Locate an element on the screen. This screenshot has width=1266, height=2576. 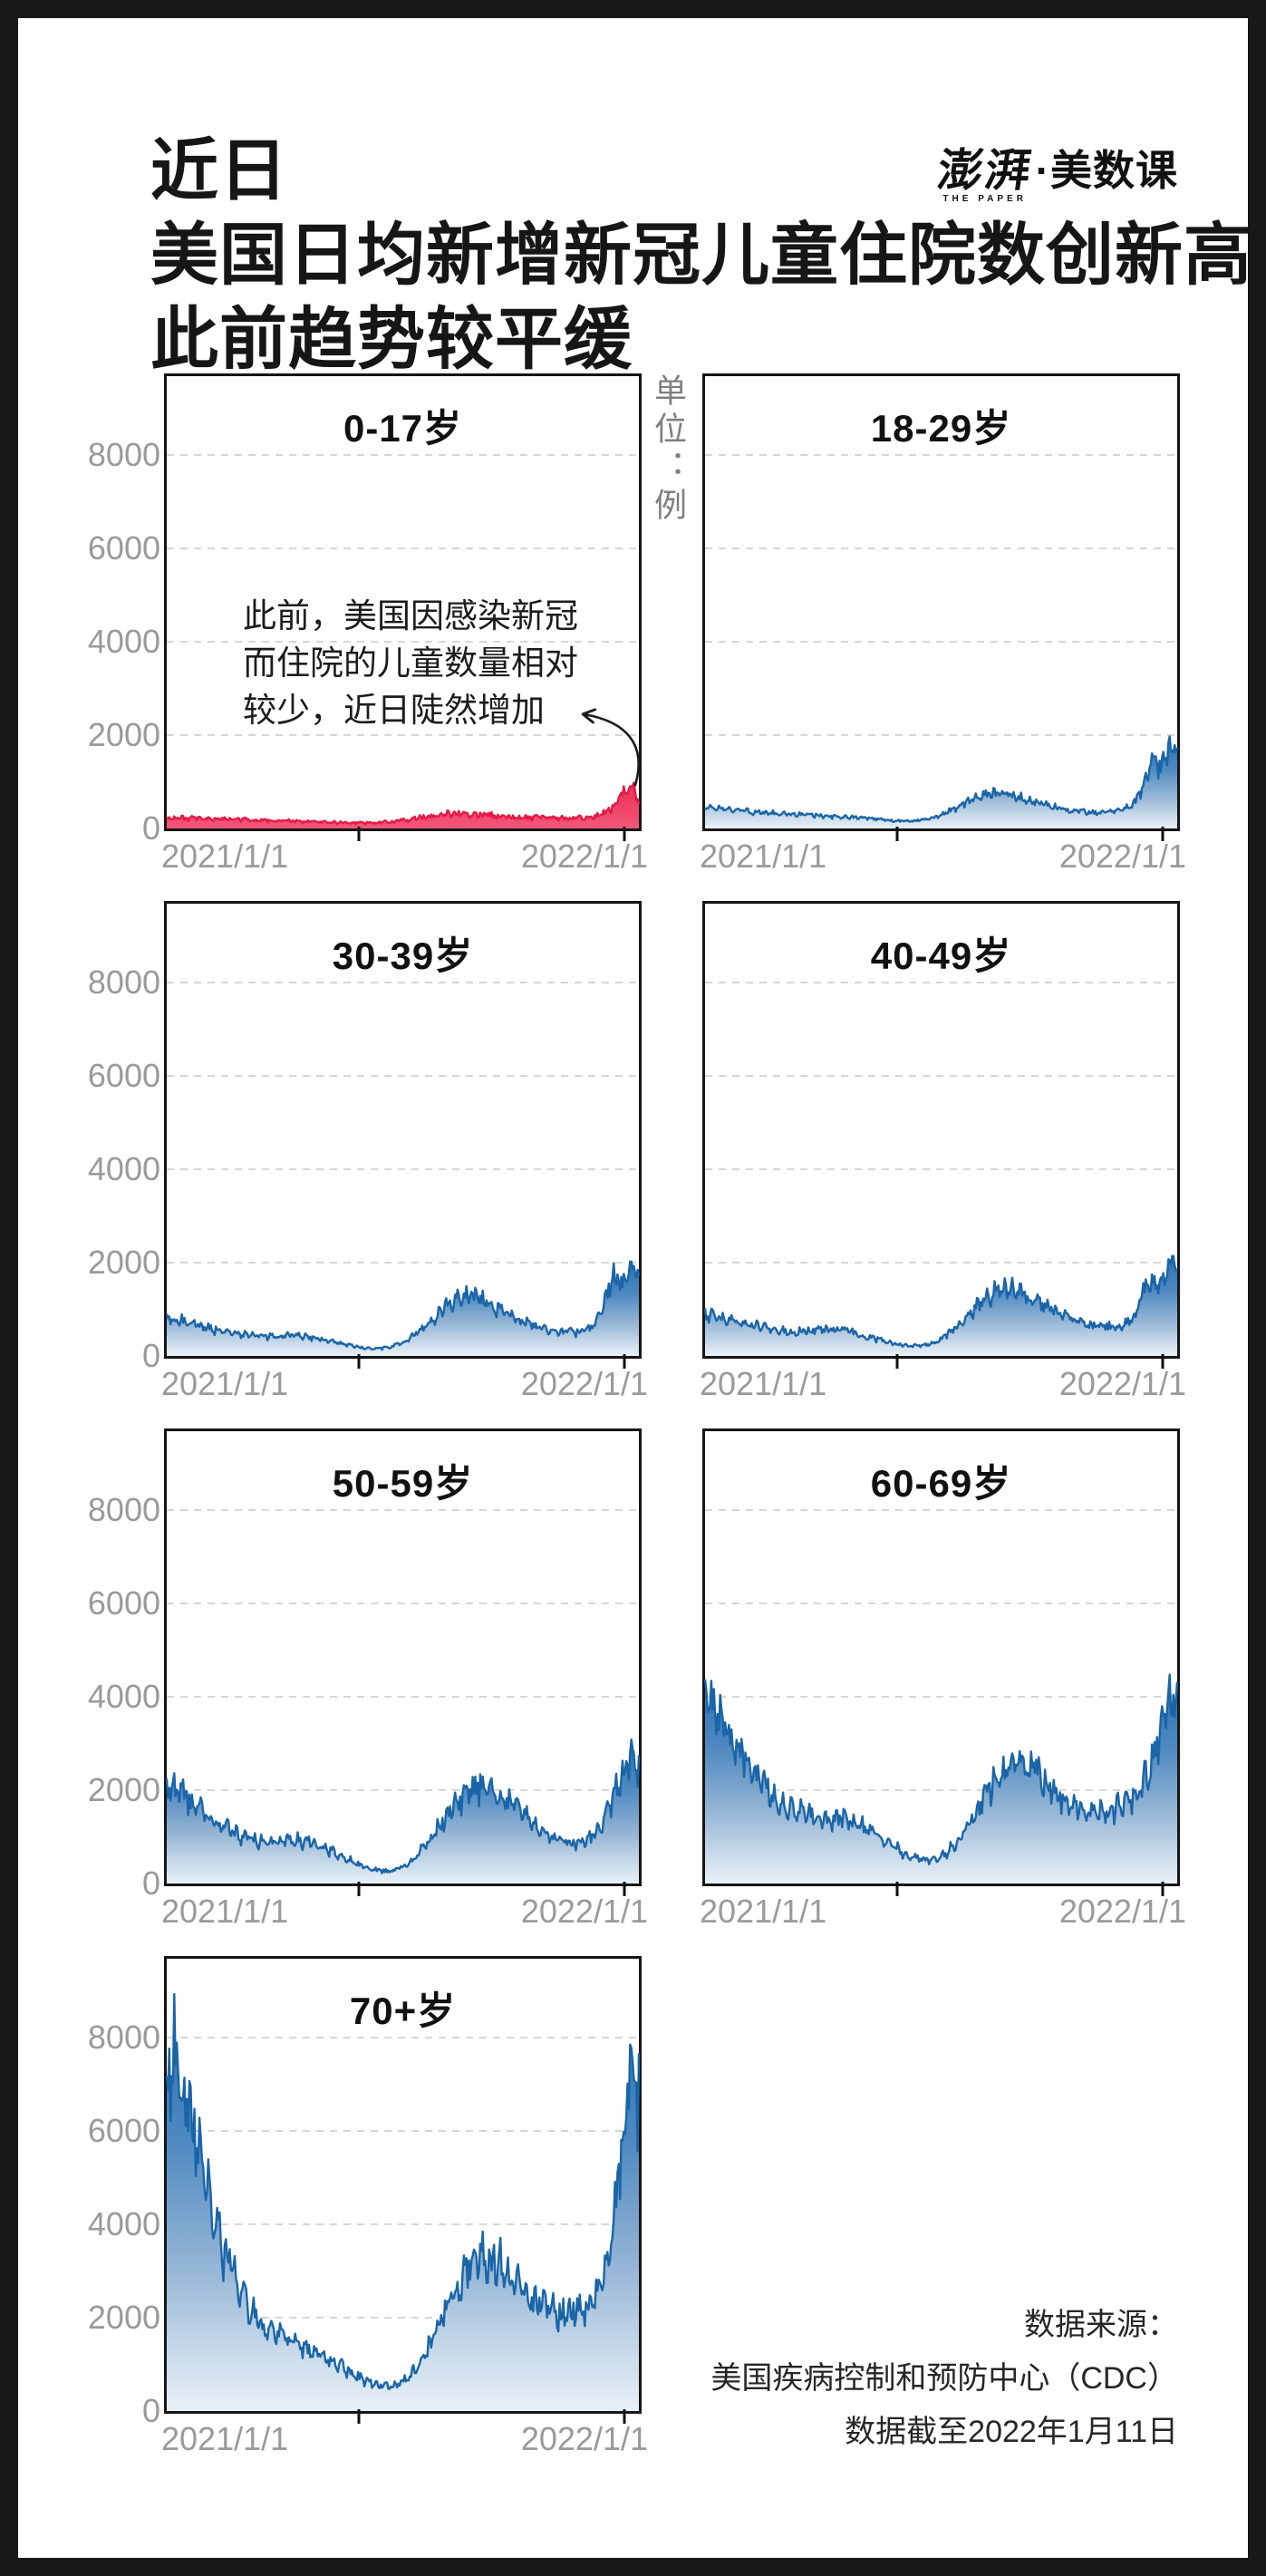
chart-panel-0-17: 0-17岁 is located at coordinates (403, 607).